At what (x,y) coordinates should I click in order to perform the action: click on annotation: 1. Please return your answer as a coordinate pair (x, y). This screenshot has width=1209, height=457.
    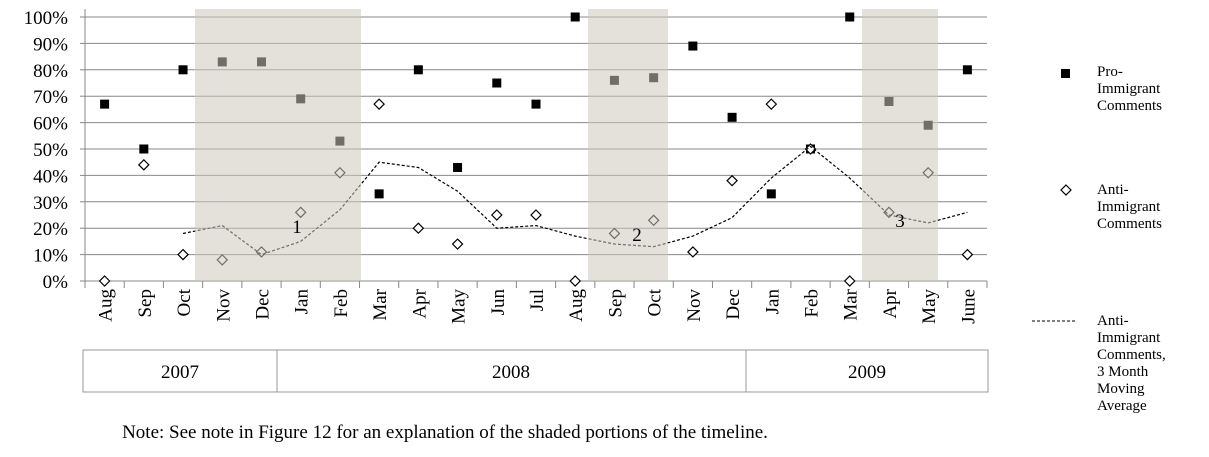
    Looking at the image, I should click on (297, 227).